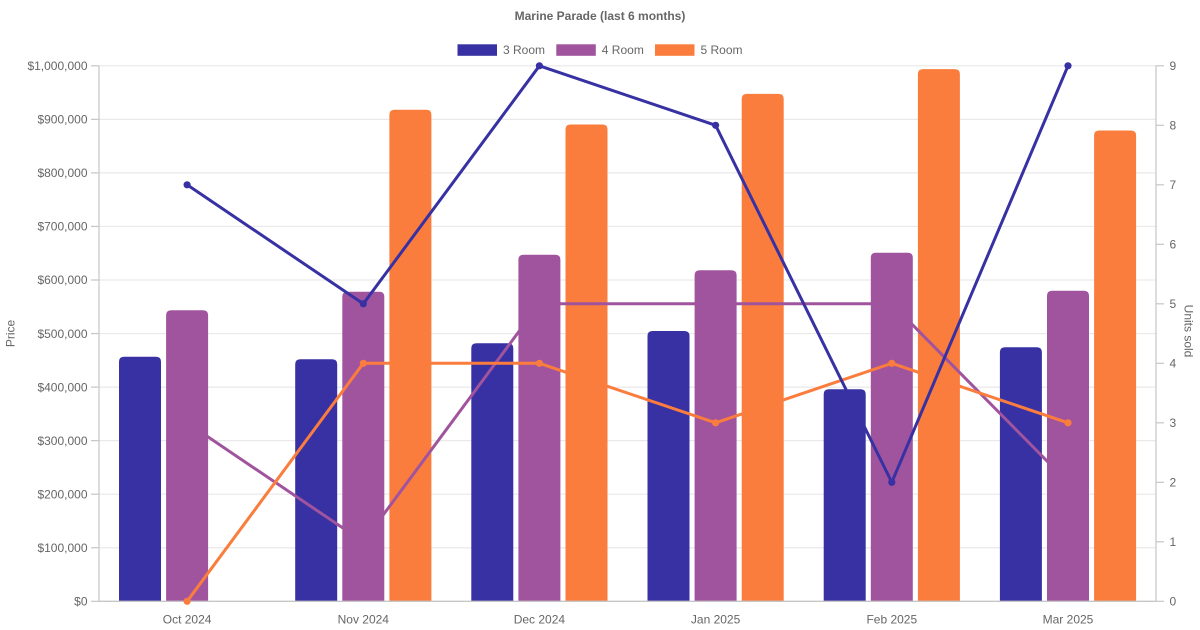 The image size is (1200, 630). I want to click on svg-text: $0, so click(81, 602).